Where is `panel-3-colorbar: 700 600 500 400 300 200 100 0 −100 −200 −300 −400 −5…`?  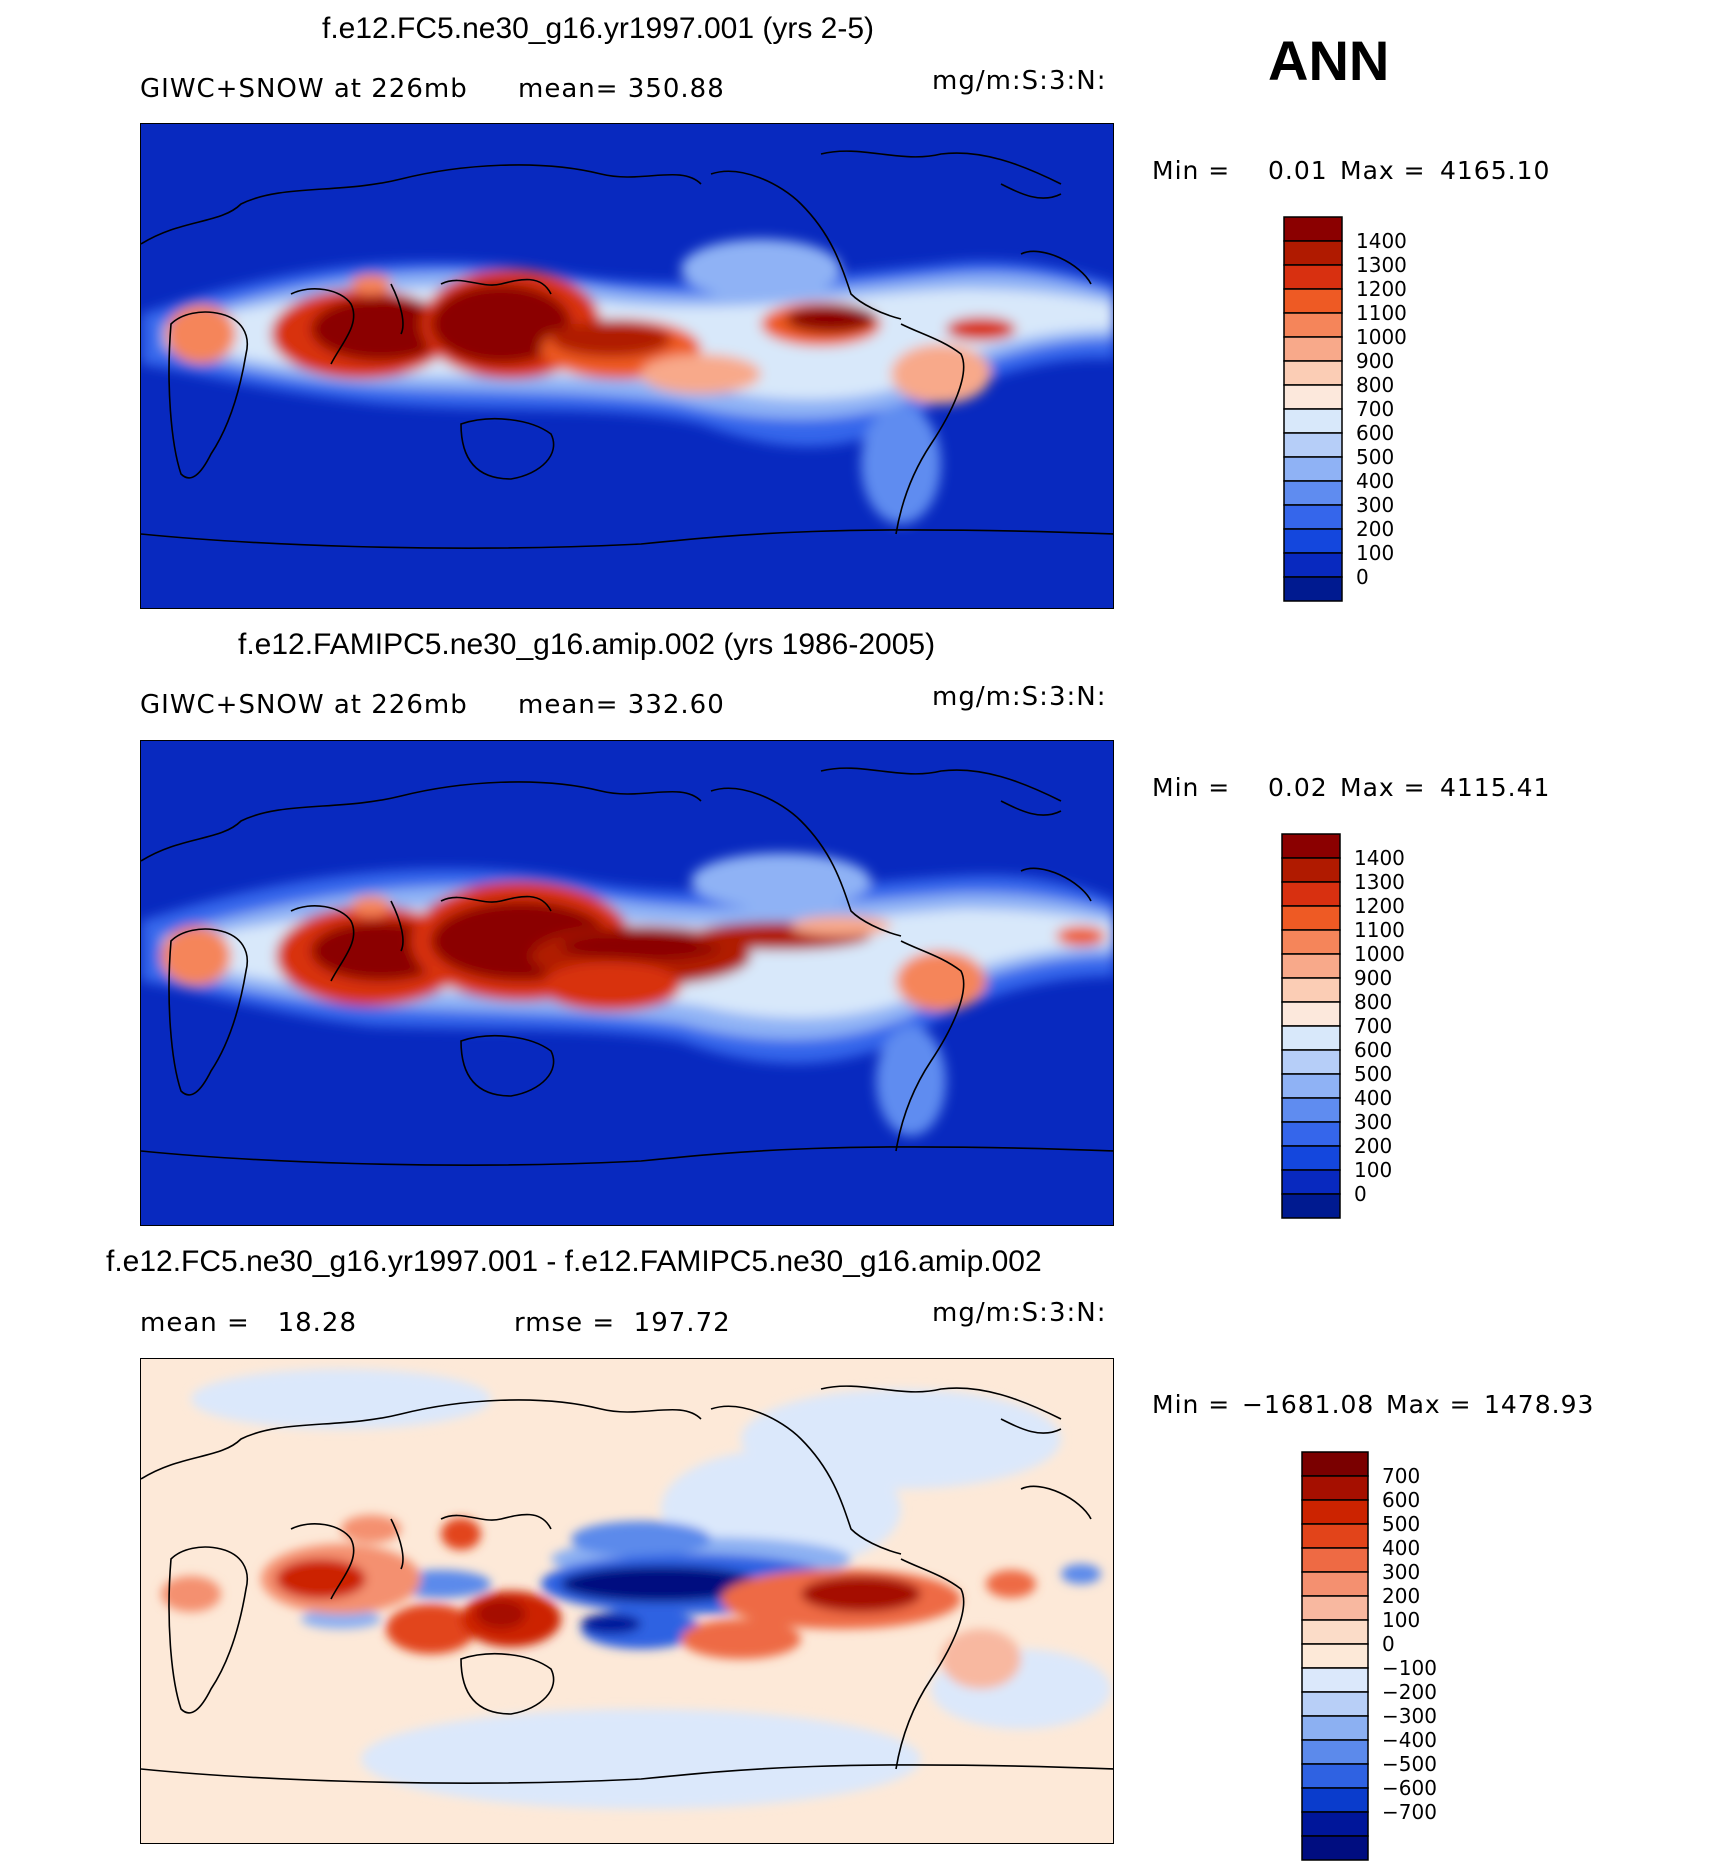
panel-3-colorbar: 700 600 500 400 300 200 100 0 −100 −200 −300 −400 −5… is located at coordinates (1394, 1660).